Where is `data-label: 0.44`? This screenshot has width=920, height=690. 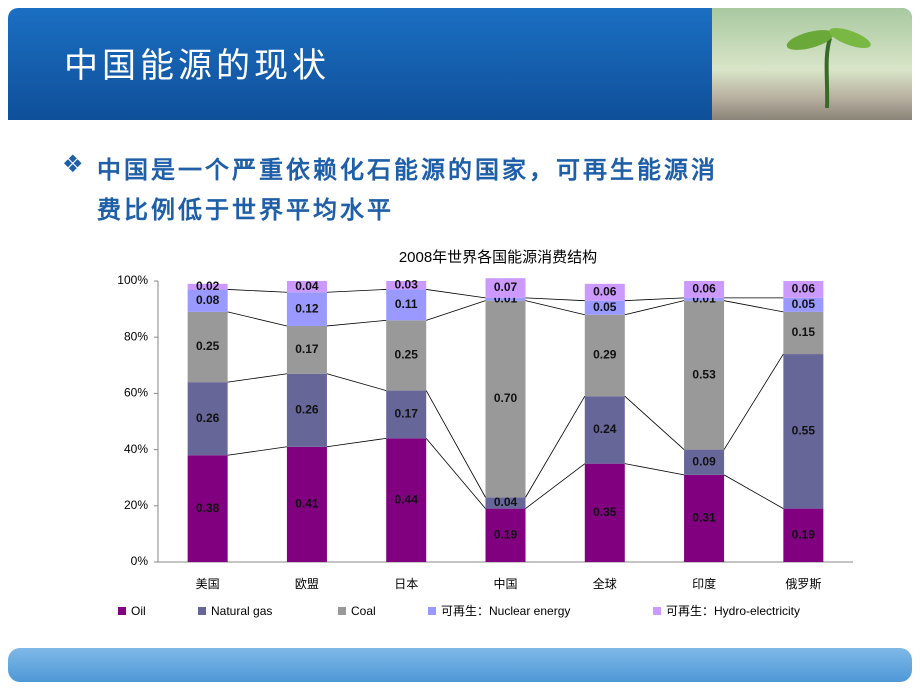
data-label: 0.44 is located at coordinates (407, 499).